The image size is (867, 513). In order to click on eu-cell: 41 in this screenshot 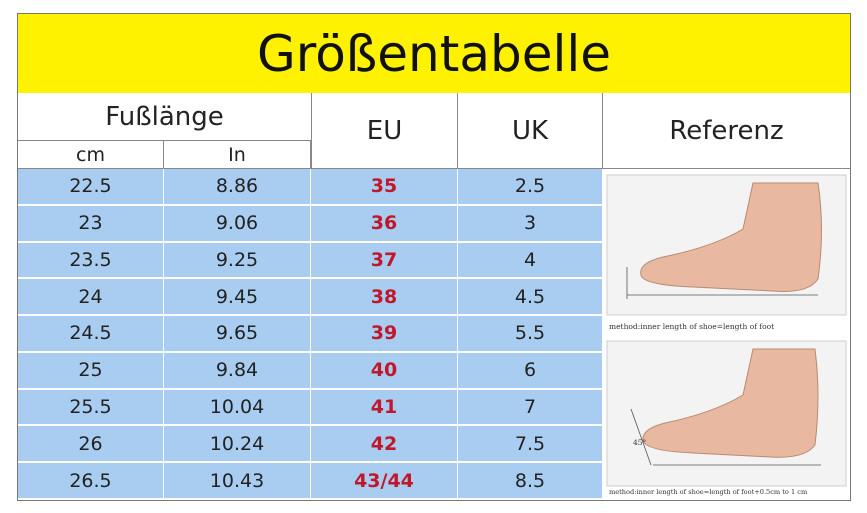, I will do `click(384, 408)`.